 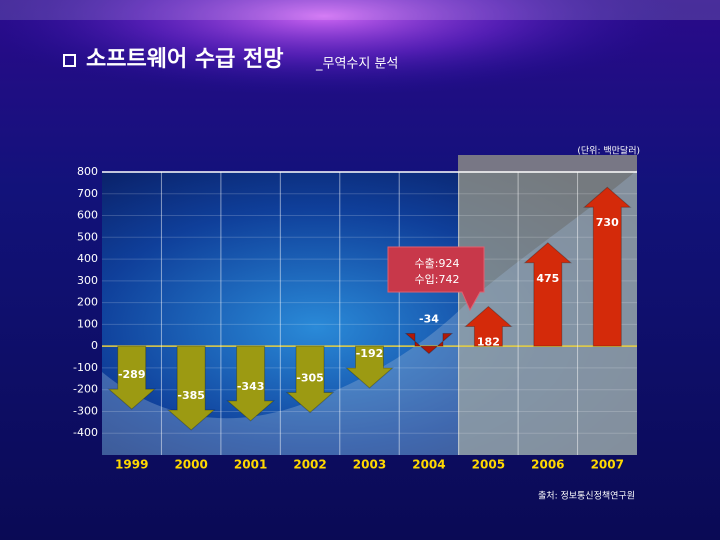 I want to click on x-tick-label: 2006, so click(x=547, y=465).